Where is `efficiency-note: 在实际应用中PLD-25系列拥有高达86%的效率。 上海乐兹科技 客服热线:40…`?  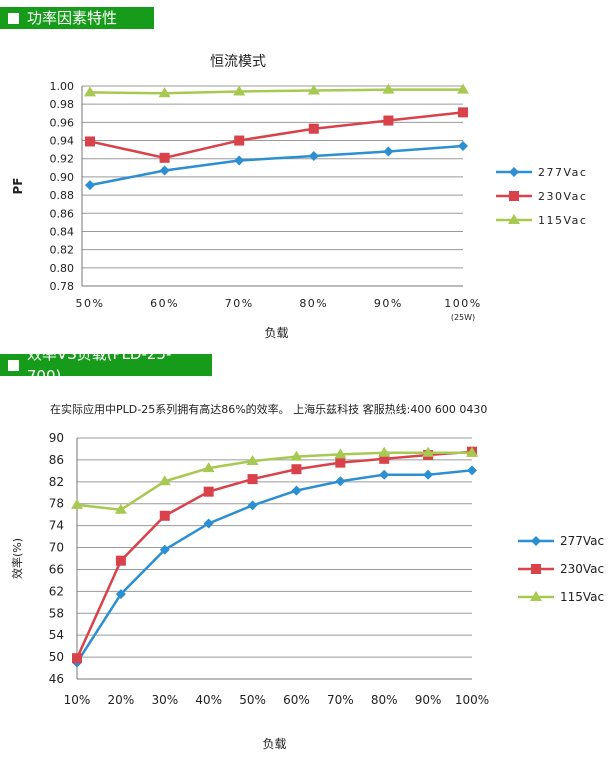
efficiency-note: 在实际应用中PLD-25系列拥有高达86%的效率。 上海乐兹科技 客服热线:40… is located at coordinates (269, 409).